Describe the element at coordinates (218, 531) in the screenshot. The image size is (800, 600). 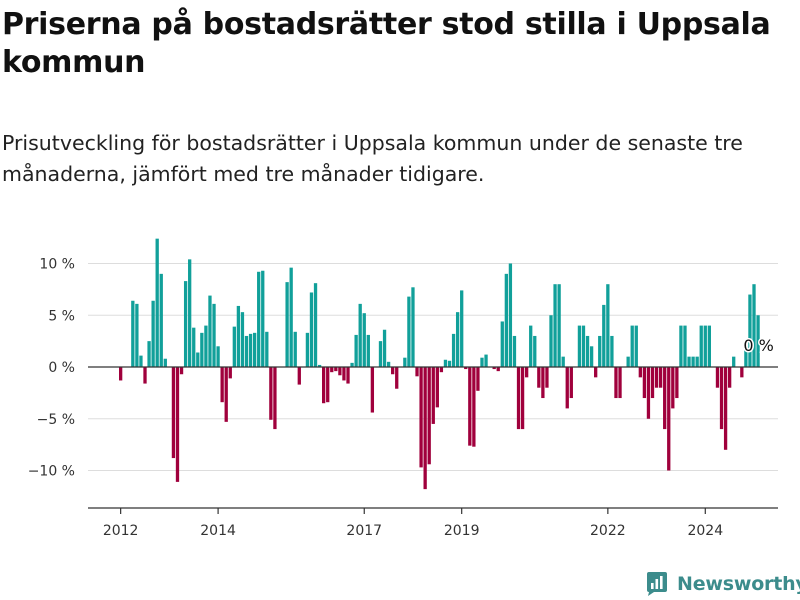
I see `x-tick-label: 2014` at that location.